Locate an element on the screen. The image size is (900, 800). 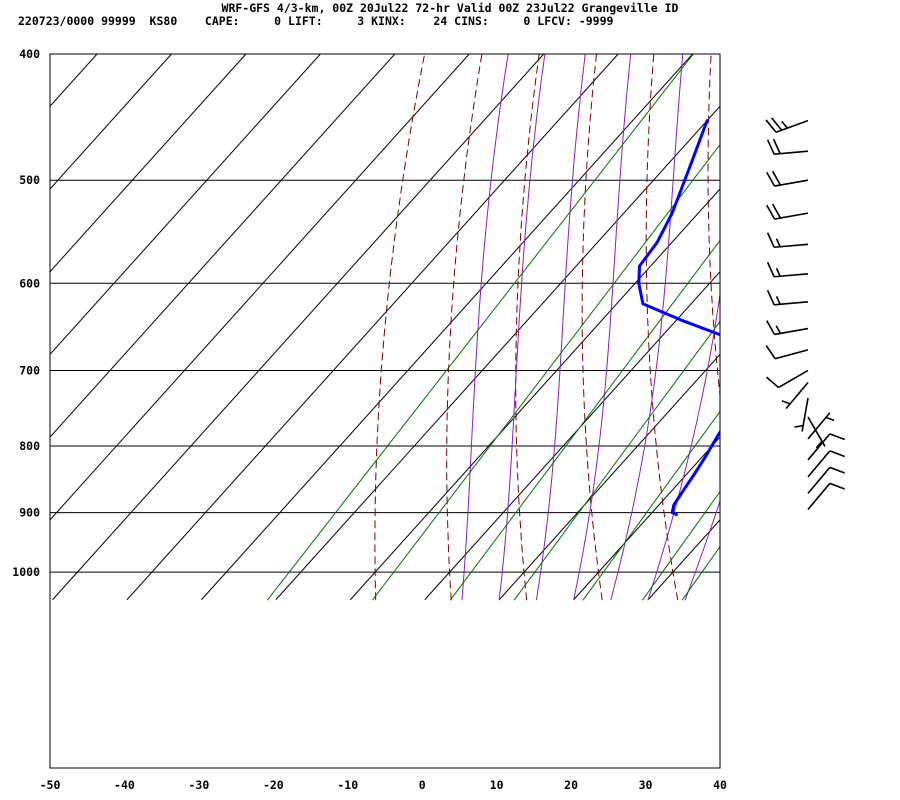
wind-barbs is located at coordinates (805, 313).